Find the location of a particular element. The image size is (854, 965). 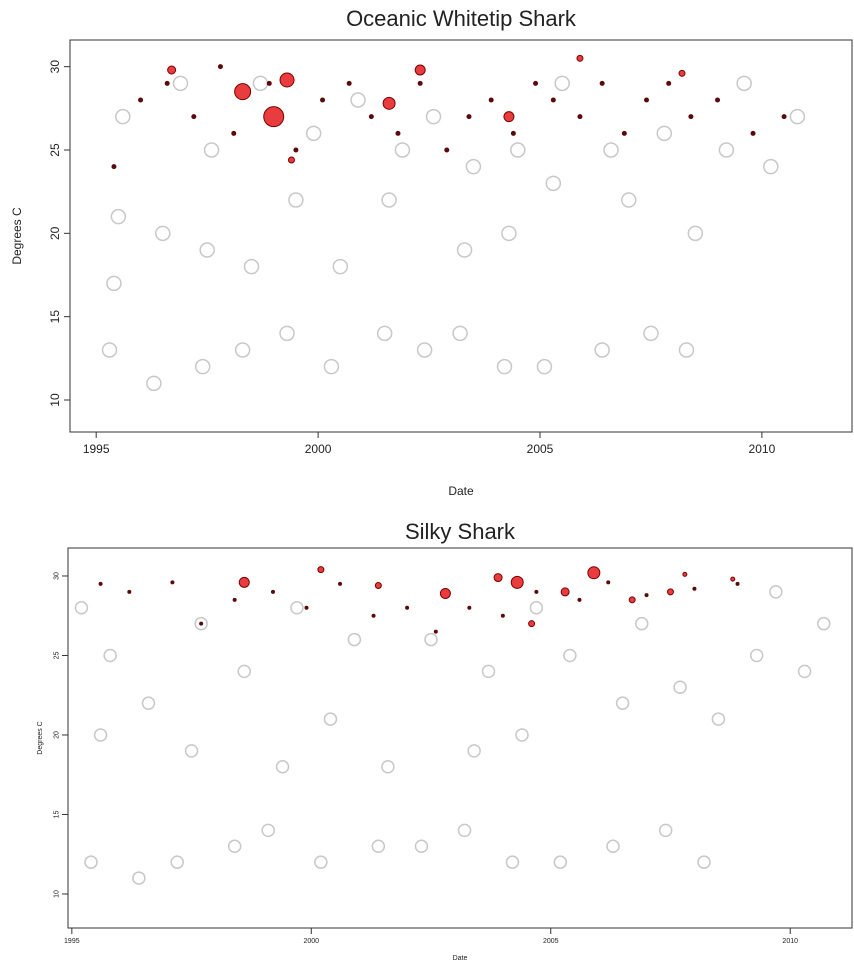

chart-title: Silky Shark is located at coordinates (460, 531).